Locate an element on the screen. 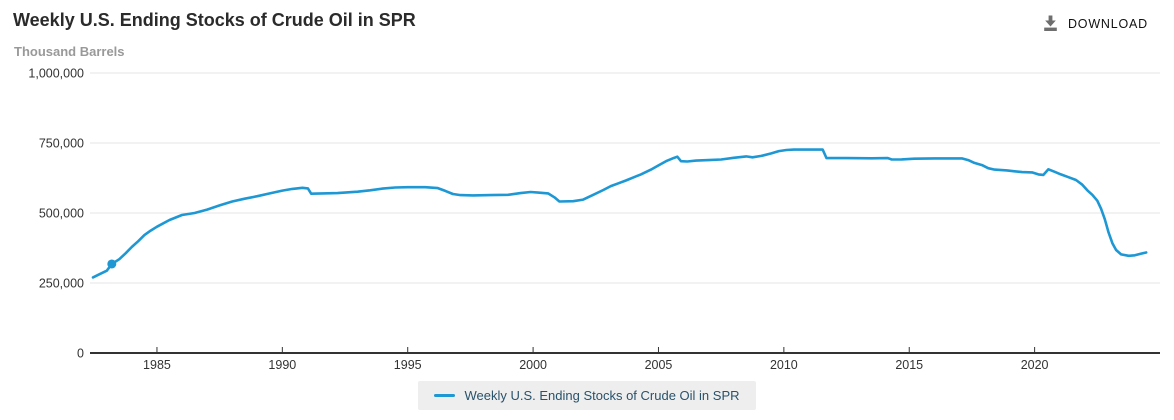 This screenshot has height=420, width=1174. svg-text: 2020 is located at coordinates (1035, 365).